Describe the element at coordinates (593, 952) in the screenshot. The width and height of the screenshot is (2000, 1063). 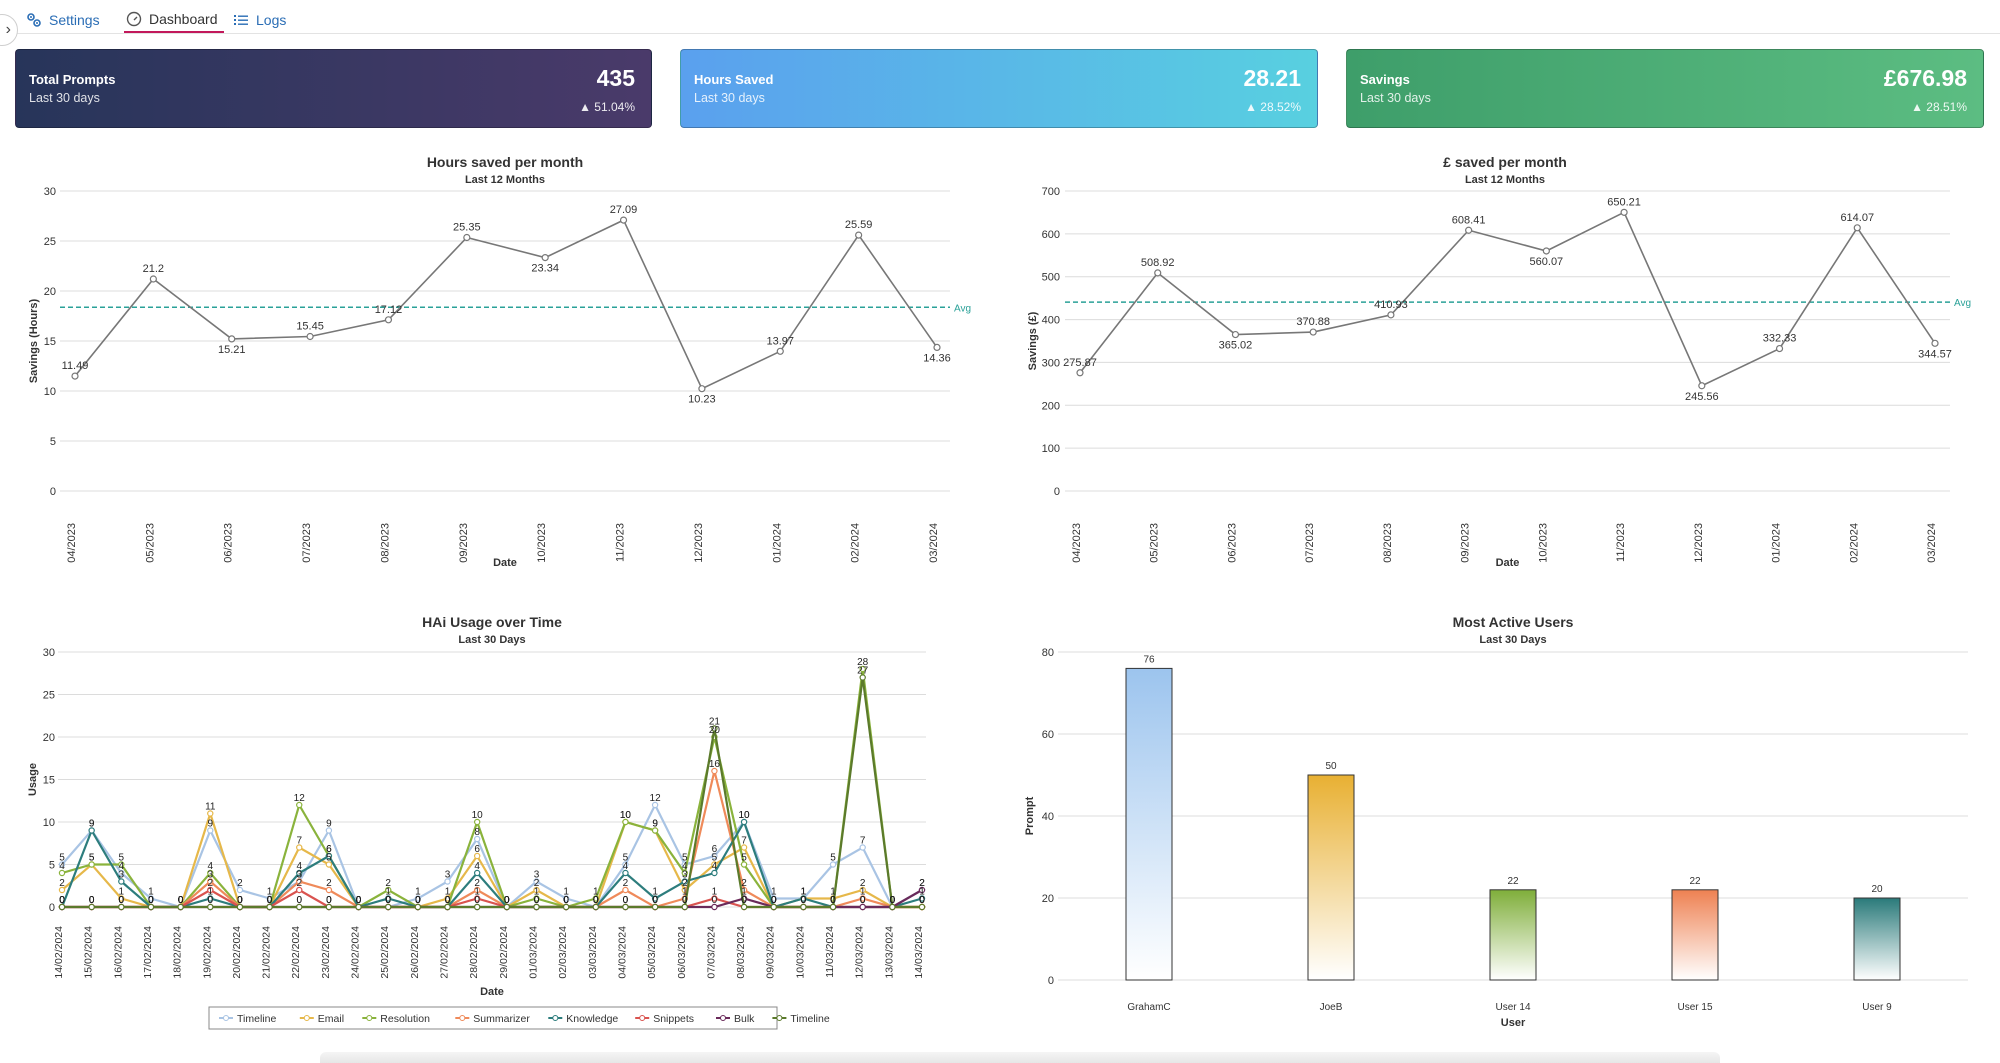
I see `x-tick-label: 03/03/2024` at that location.